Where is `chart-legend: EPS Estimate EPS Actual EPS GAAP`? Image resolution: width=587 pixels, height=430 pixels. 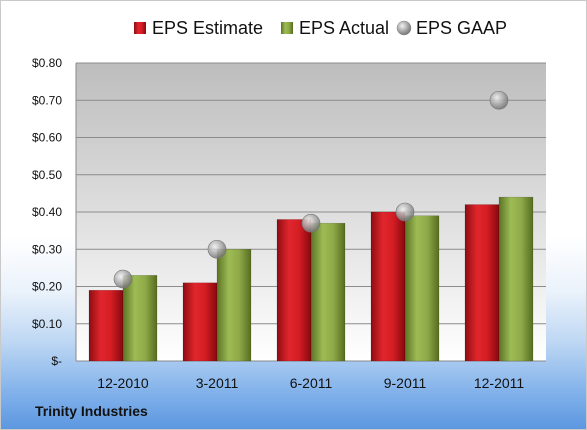
chart-legend: EPS Estimate EPS Actual EPS GAAP is located at coordinates (320, 28).